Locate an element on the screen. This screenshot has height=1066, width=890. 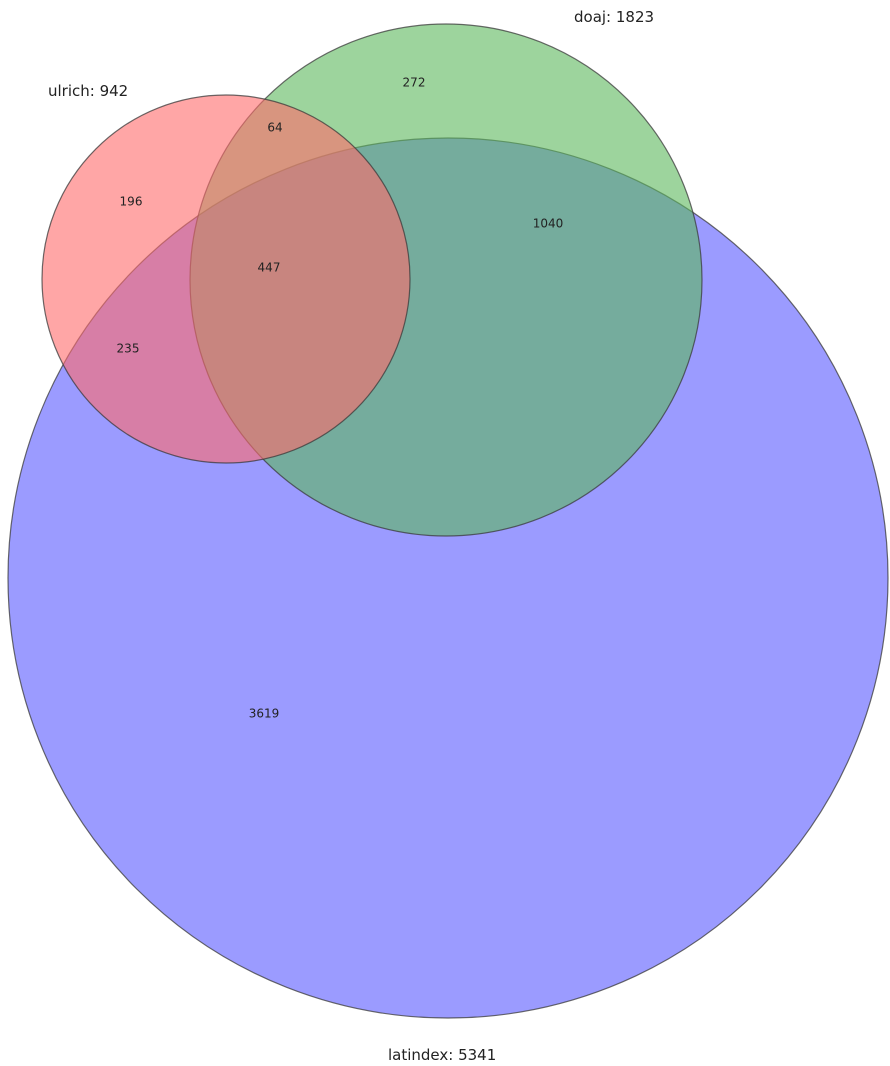
ulrich-circle is located at coordinates (226, 279).